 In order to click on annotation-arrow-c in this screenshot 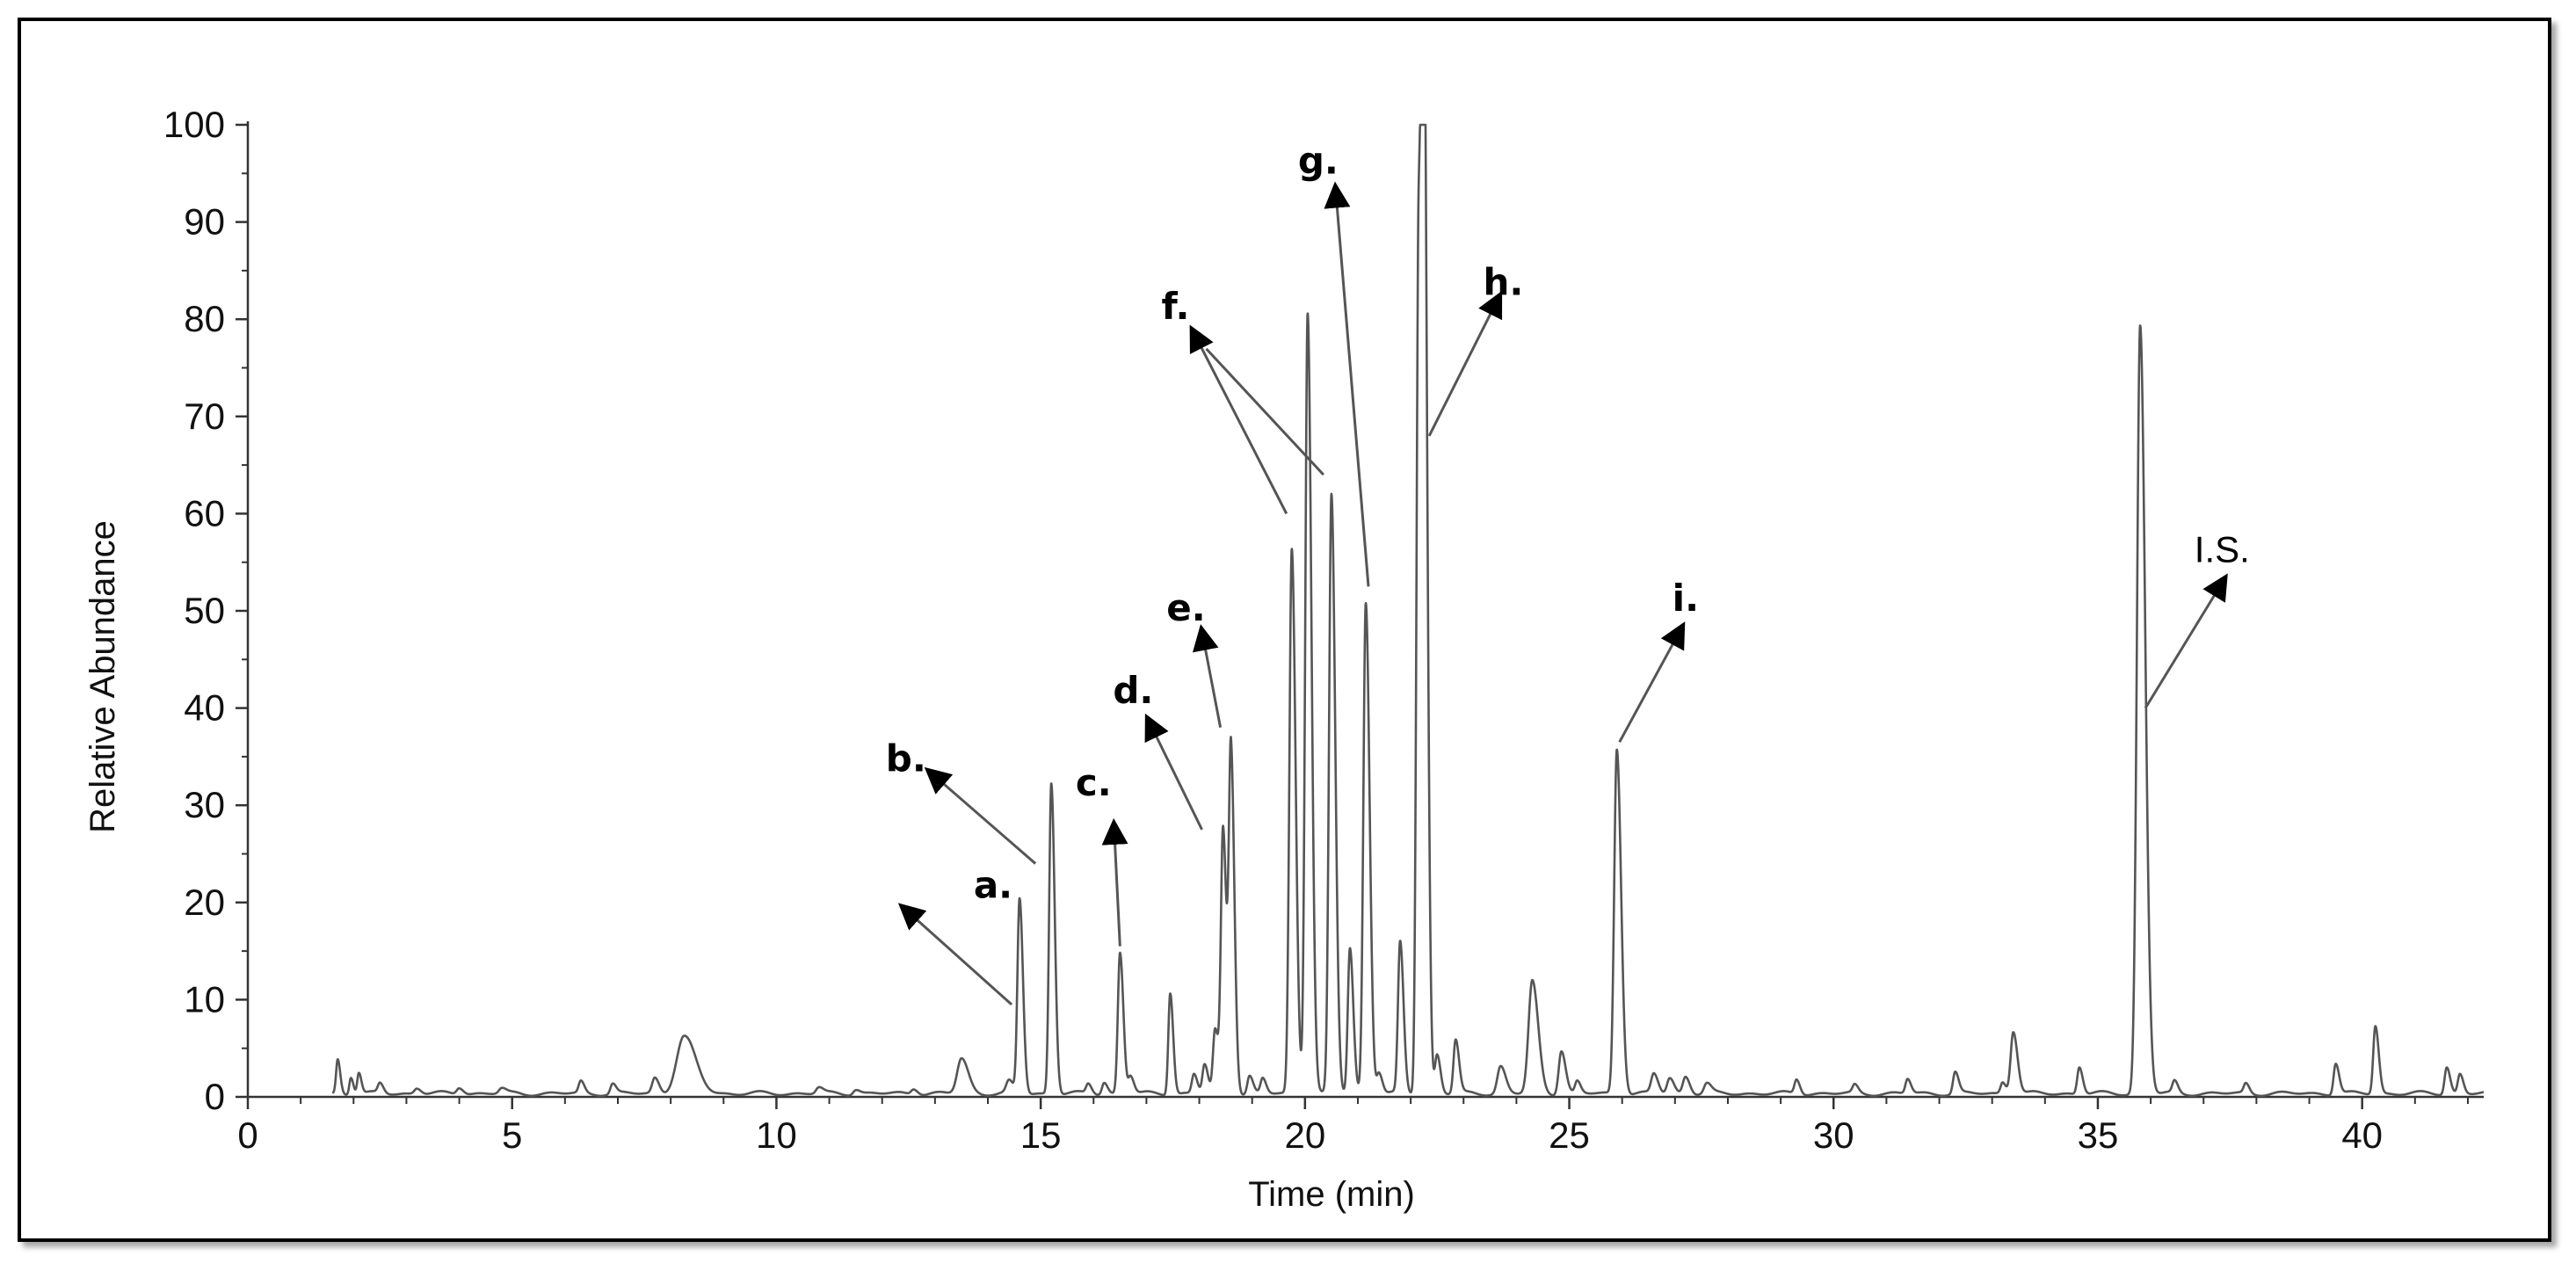, I will do `click(1114, 882)`.